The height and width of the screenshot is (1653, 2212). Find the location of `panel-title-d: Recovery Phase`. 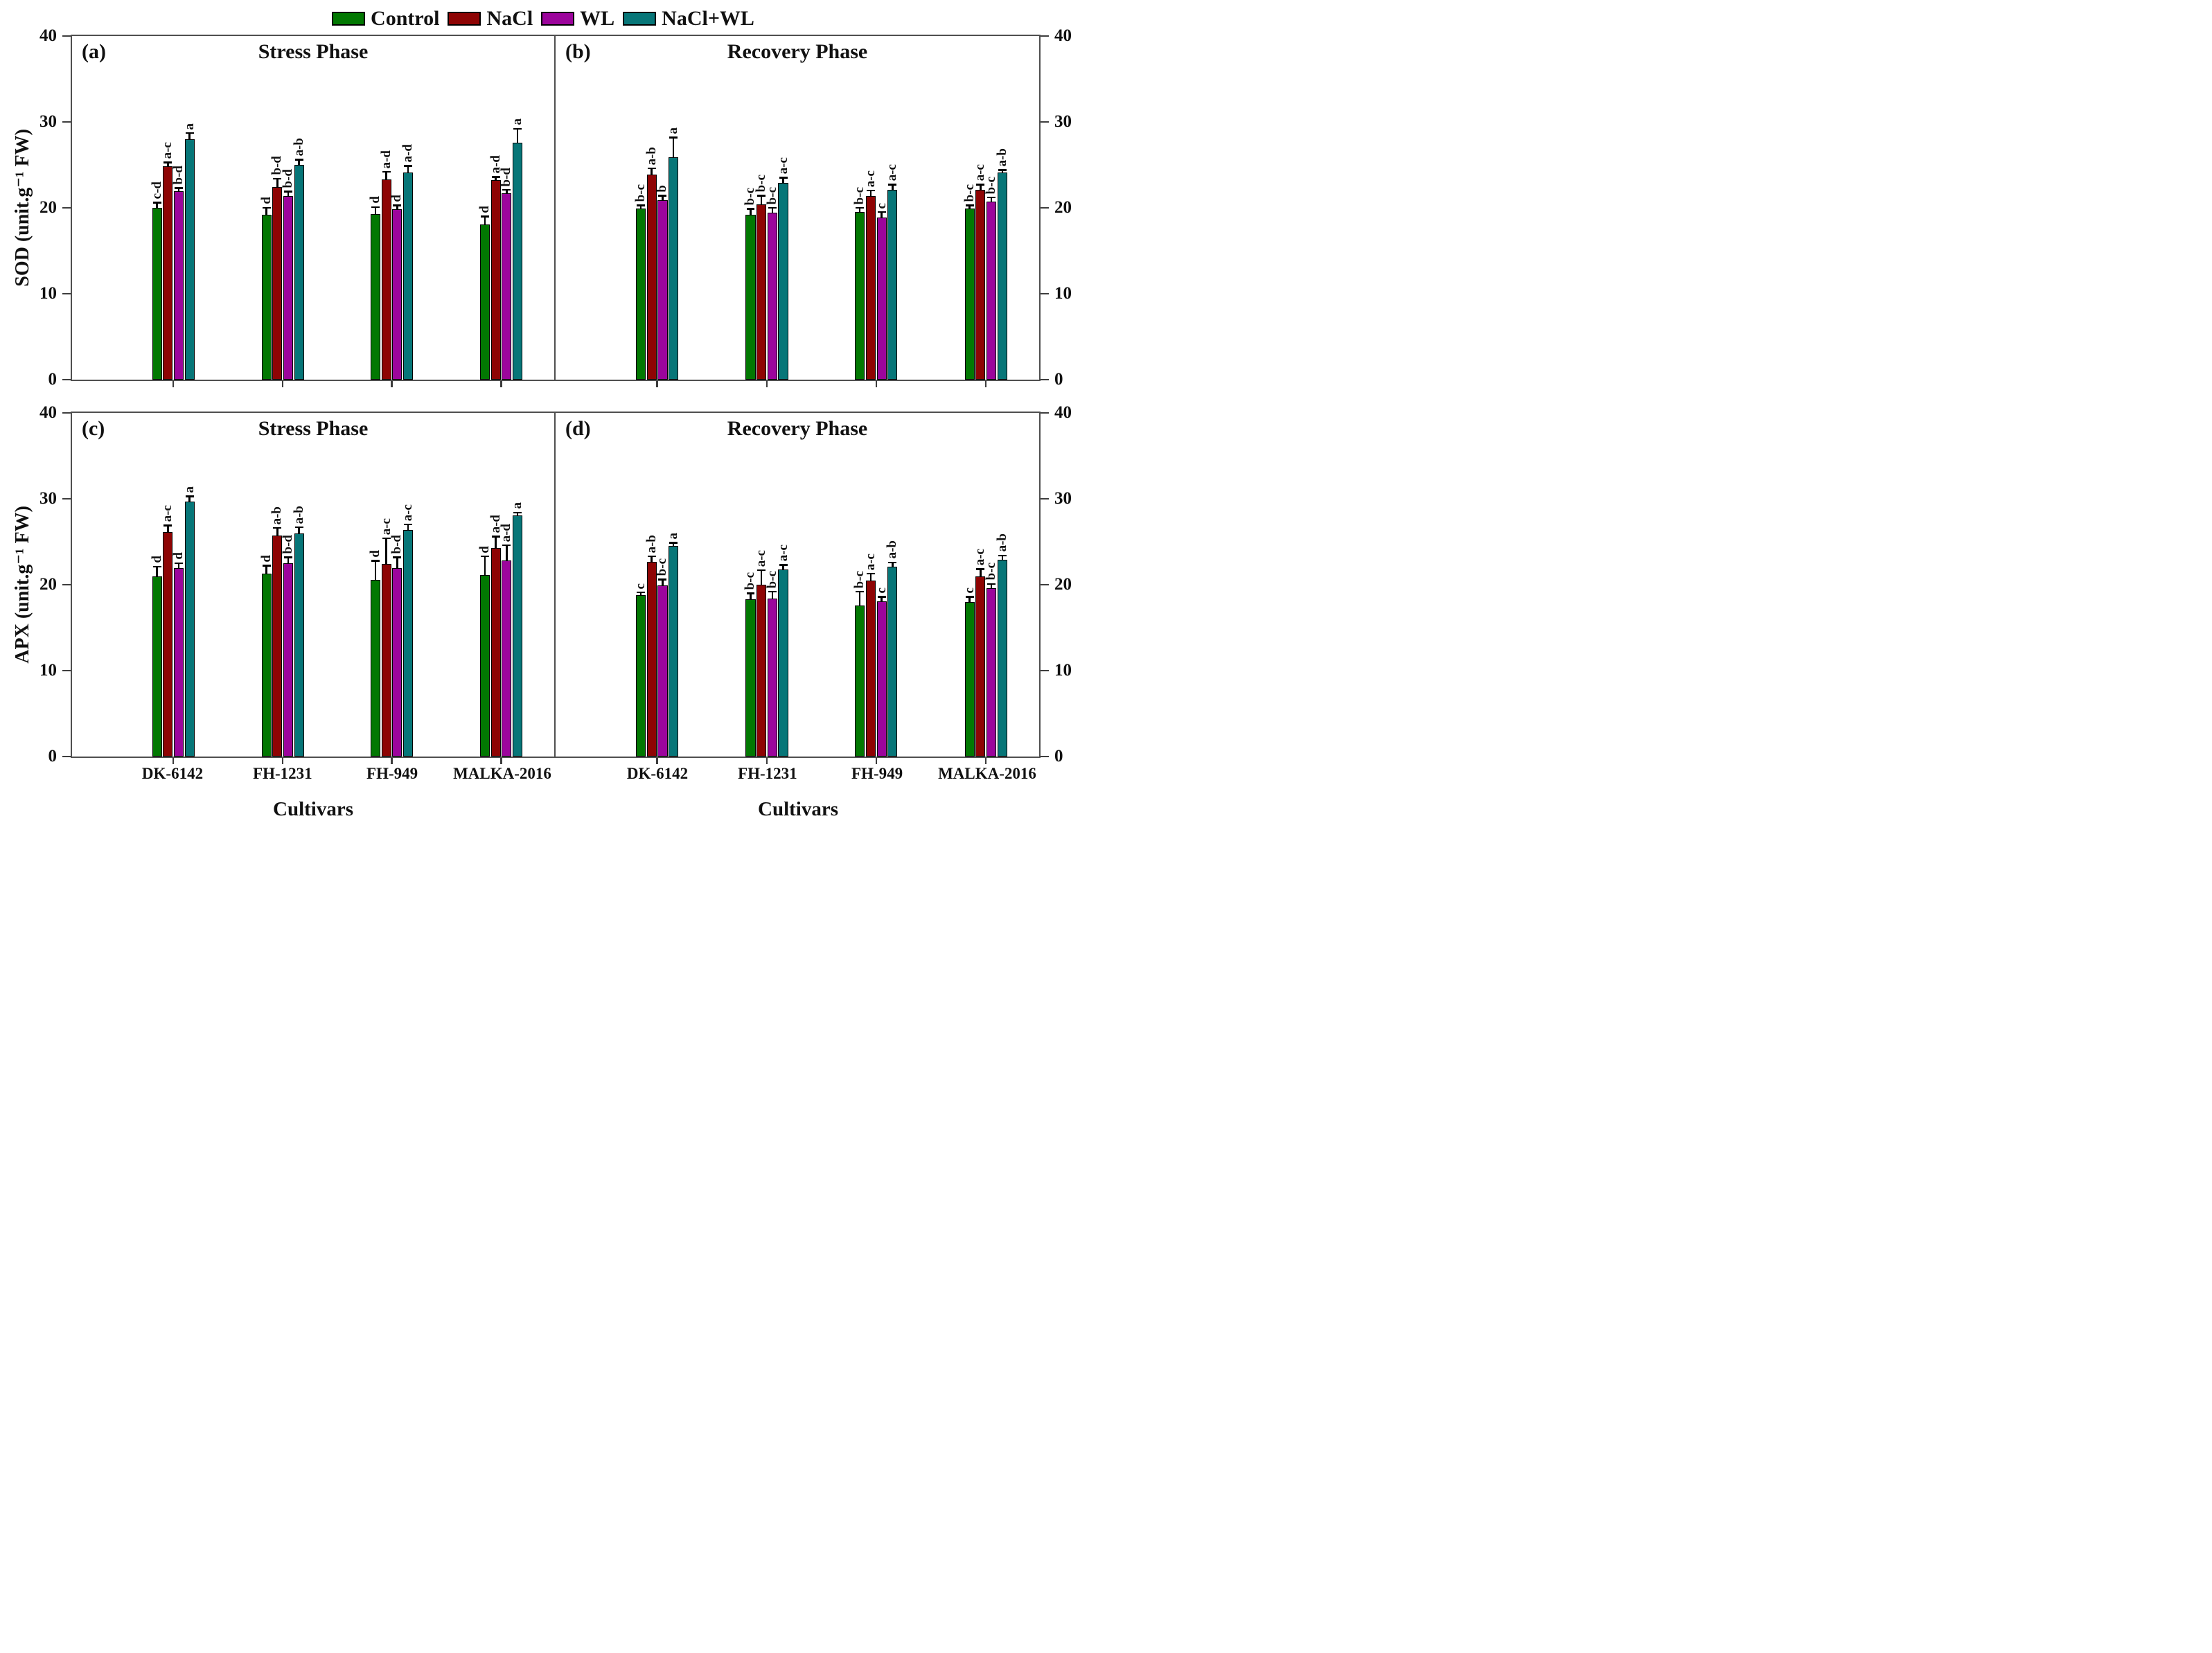

panel-title-d: Recovery Phase is located at coordinates (797, 428).